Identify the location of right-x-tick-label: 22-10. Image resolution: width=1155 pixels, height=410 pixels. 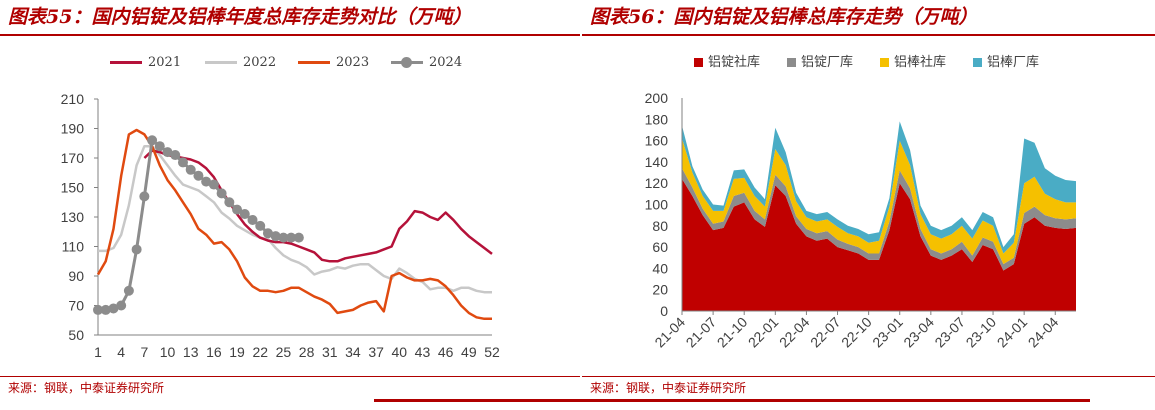
(856, 332).